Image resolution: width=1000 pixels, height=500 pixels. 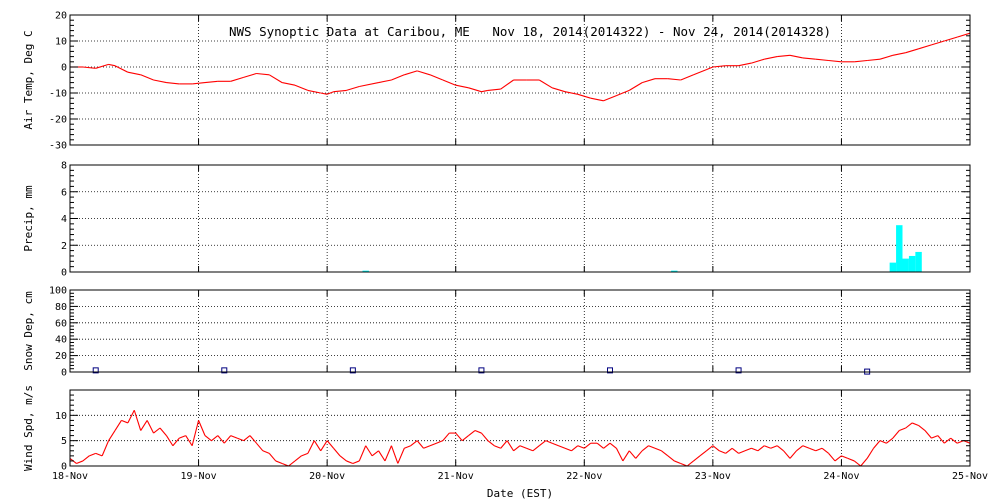 What do you see at coordinates (674, 271) in the screenshot?
I see `precip-bar` at bounding box center [674, 271].